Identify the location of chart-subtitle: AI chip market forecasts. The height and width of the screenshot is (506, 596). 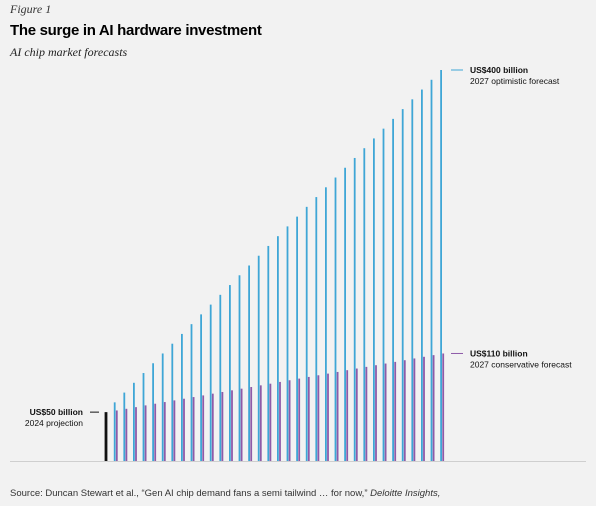
(69, 52).